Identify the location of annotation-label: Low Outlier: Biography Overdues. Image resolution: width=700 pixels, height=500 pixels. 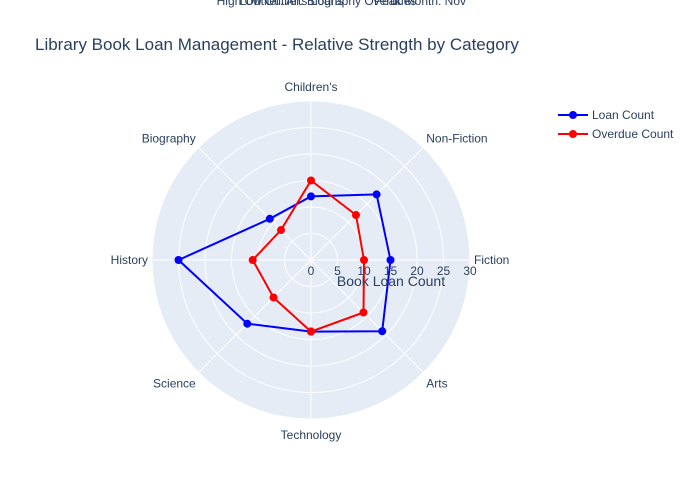
(328, 4).